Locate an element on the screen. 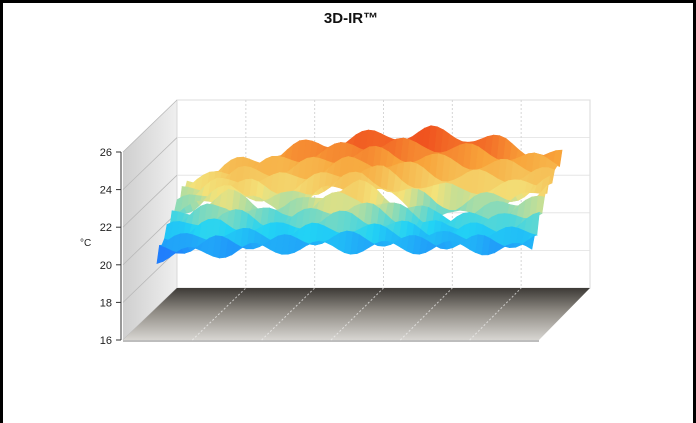  z-tick-label: 18 is located at coordinates (106, 303).